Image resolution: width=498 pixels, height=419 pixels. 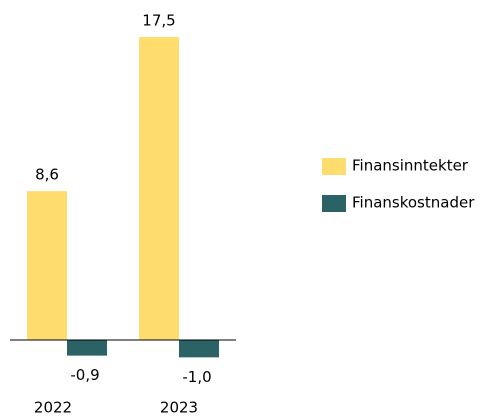 I want to click on value-label: -0,9, so click(x=84, y=375).